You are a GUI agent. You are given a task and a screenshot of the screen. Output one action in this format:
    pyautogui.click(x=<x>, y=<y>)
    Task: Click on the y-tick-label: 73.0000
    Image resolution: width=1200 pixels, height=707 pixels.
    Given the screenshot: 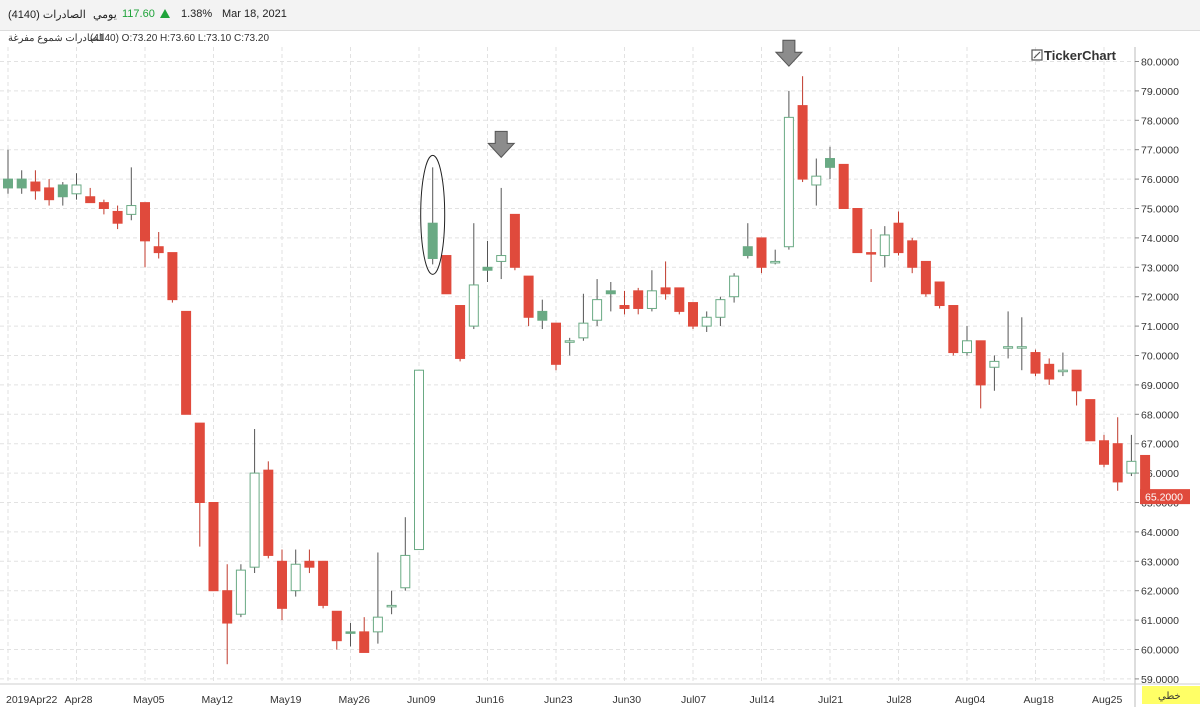 What is the action you would take?
    pyautogui.click(x=1160, y=268)
    